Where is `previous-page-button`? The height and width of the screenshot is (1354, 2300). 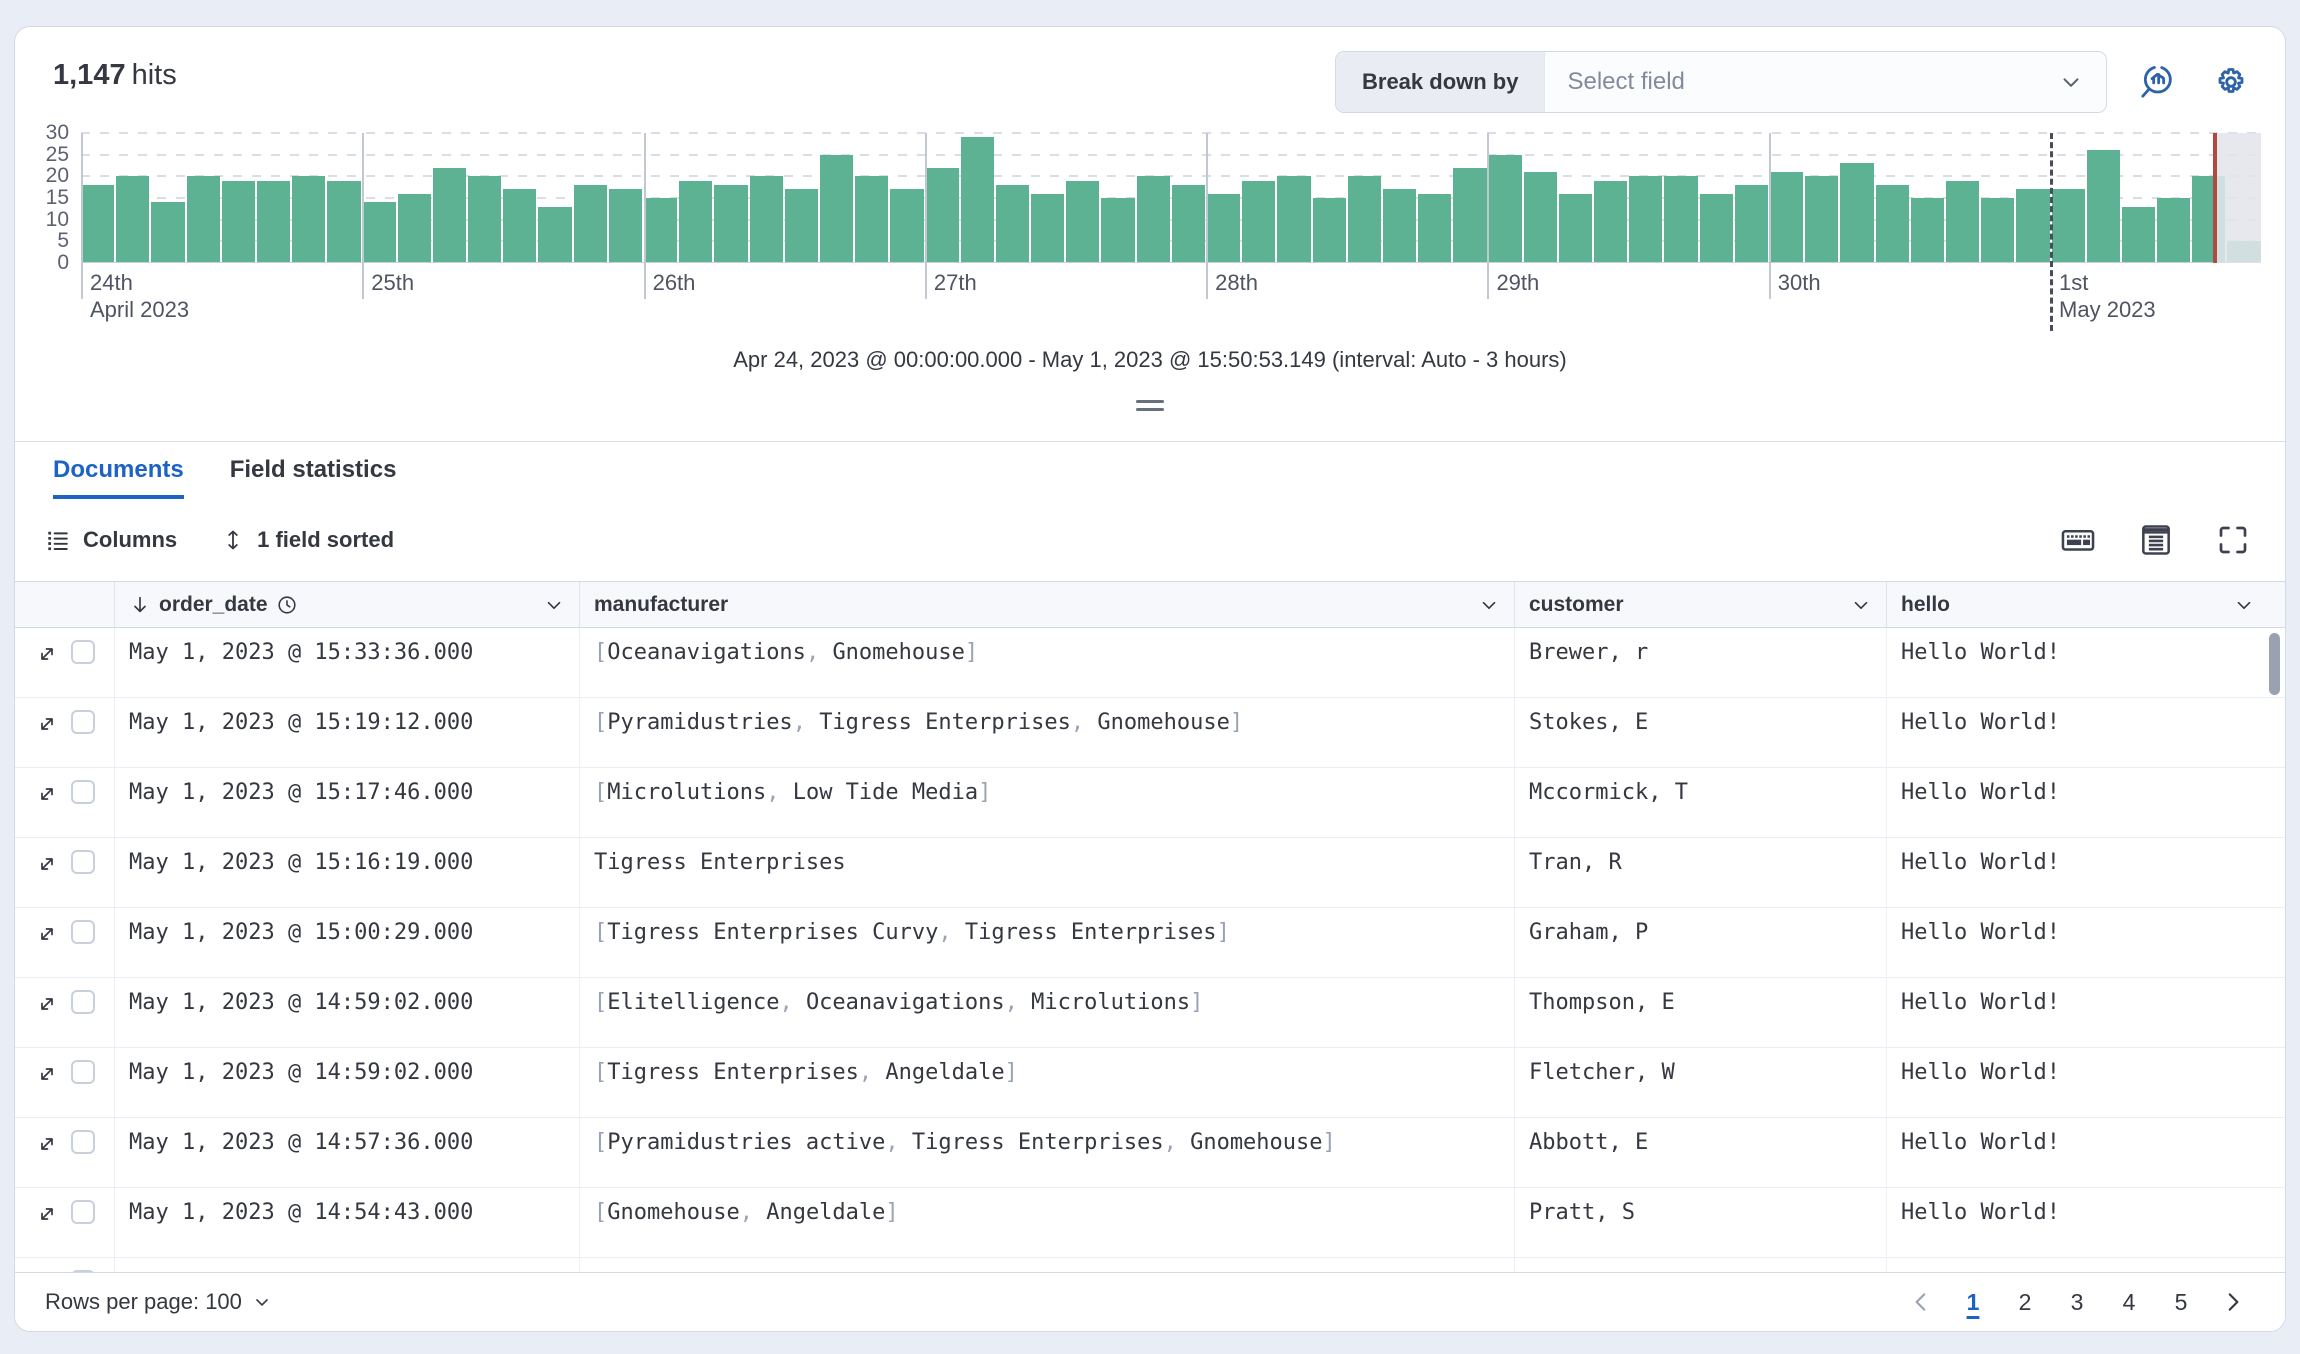
previous-page-button is located at coordinates (1921, 1302).